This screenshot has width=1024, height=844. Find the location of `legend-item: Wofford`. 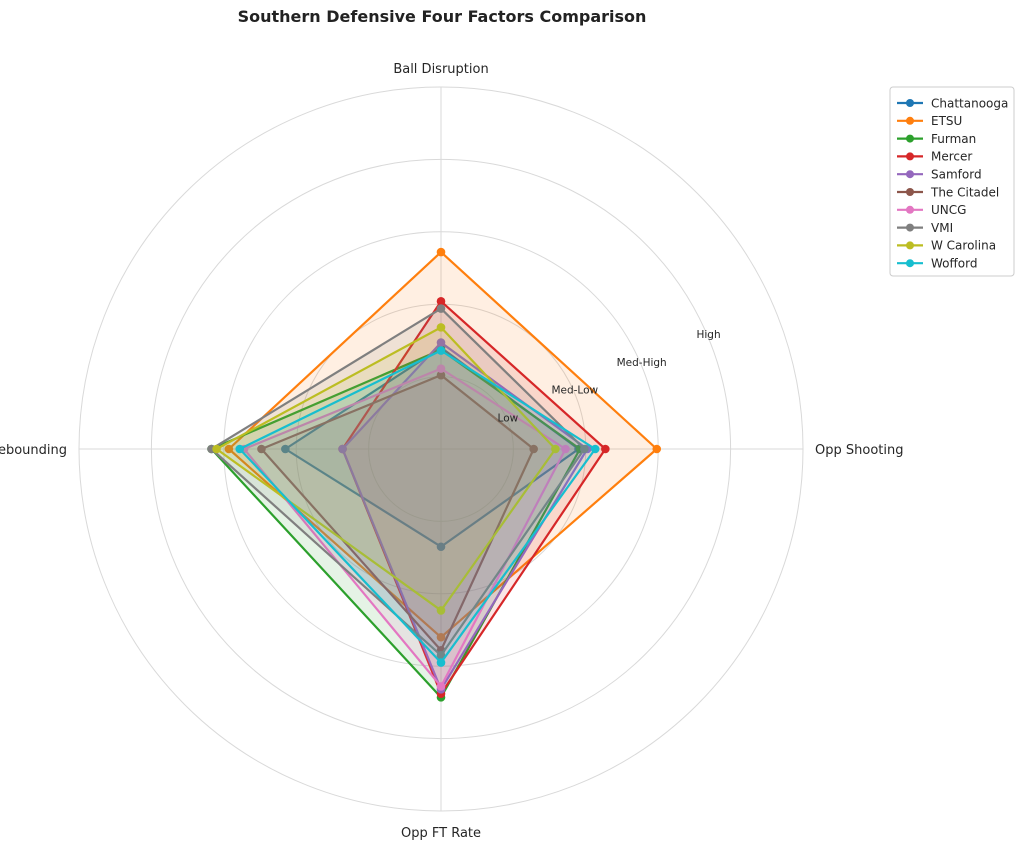

legend-item: Wofford is located at coordinates (937, 264).